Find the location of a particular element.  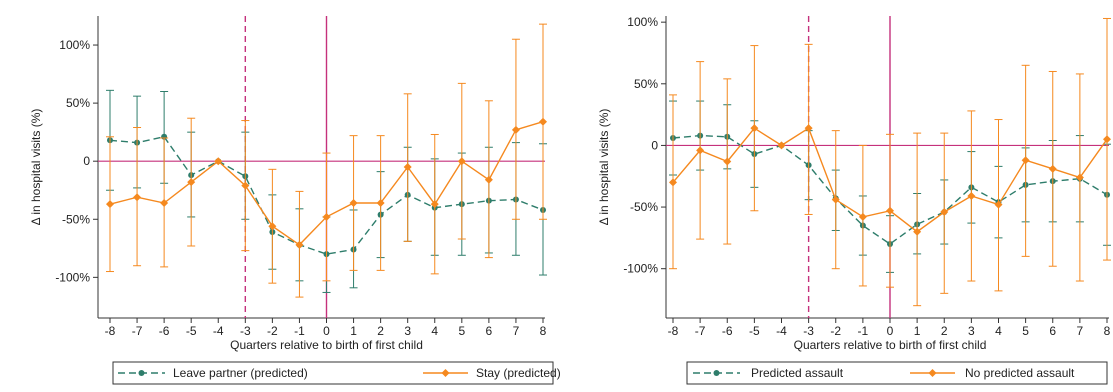

legend-item-leave-partner: Leave partner (predicted) is located at coordinates (213, 373).